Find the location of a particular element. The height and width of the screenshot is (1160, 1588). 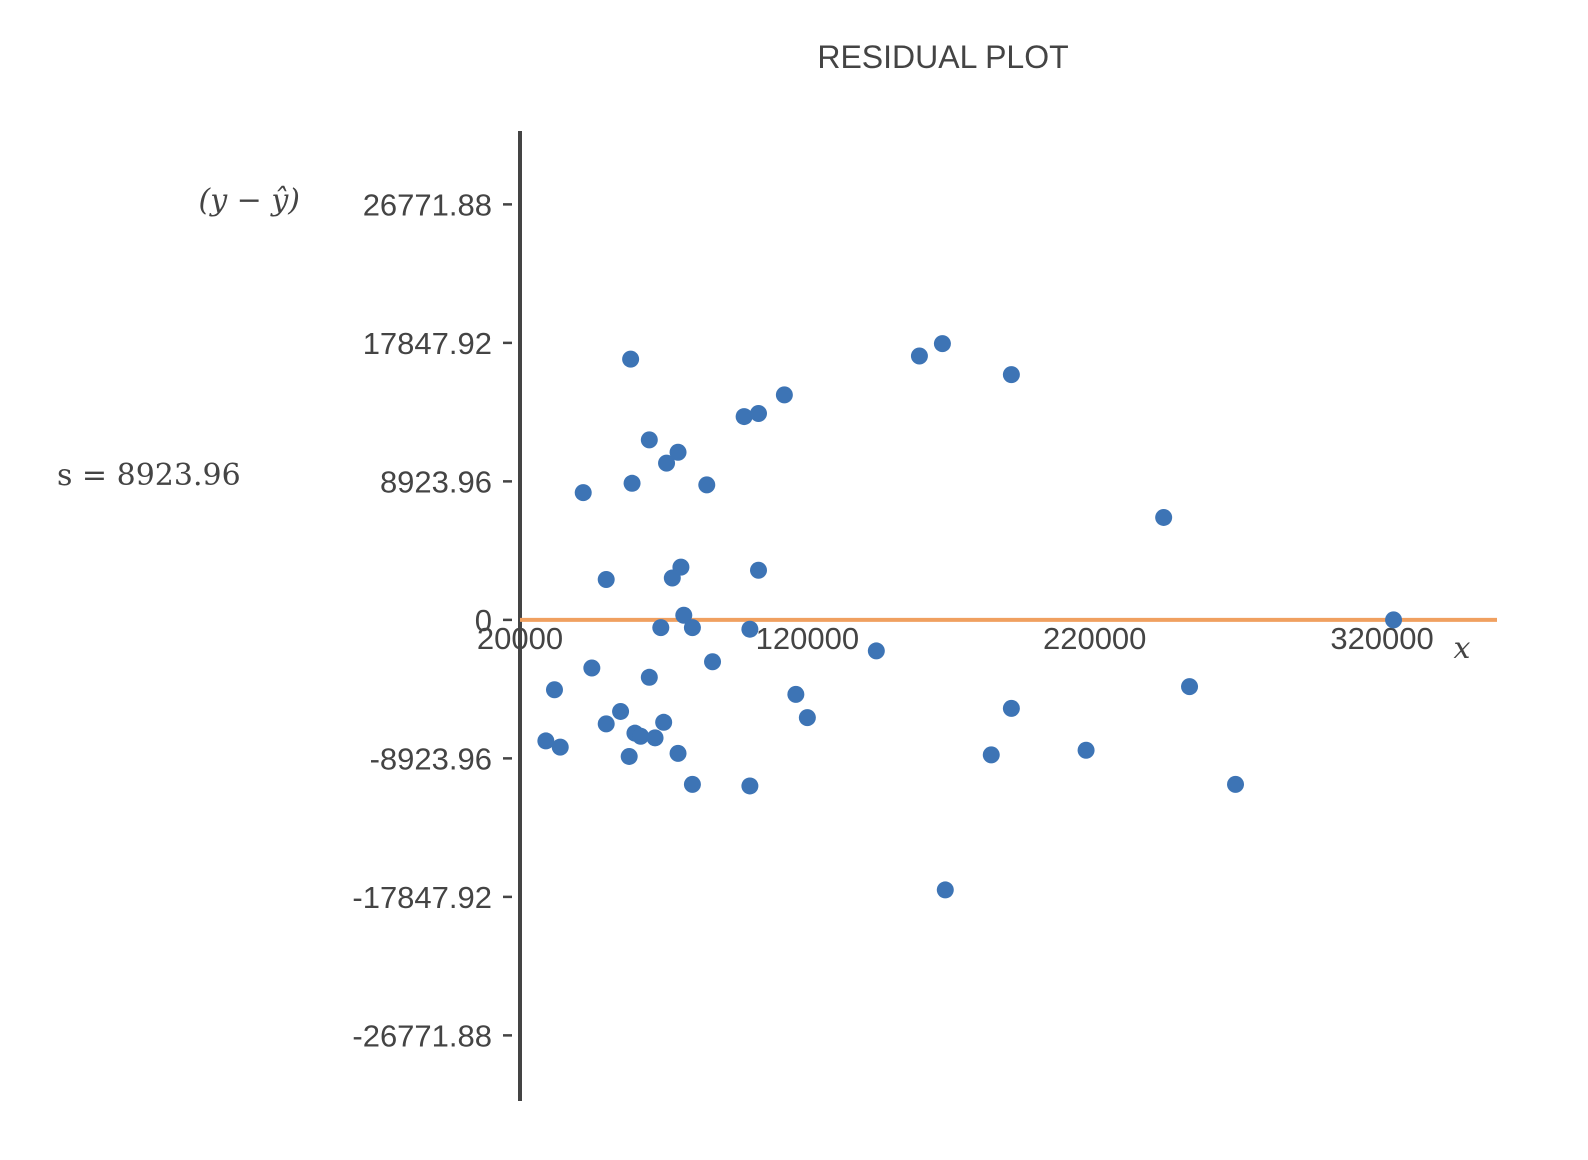

chart-title: RESIDUAL PLOT is located at coordinates (942, 57).